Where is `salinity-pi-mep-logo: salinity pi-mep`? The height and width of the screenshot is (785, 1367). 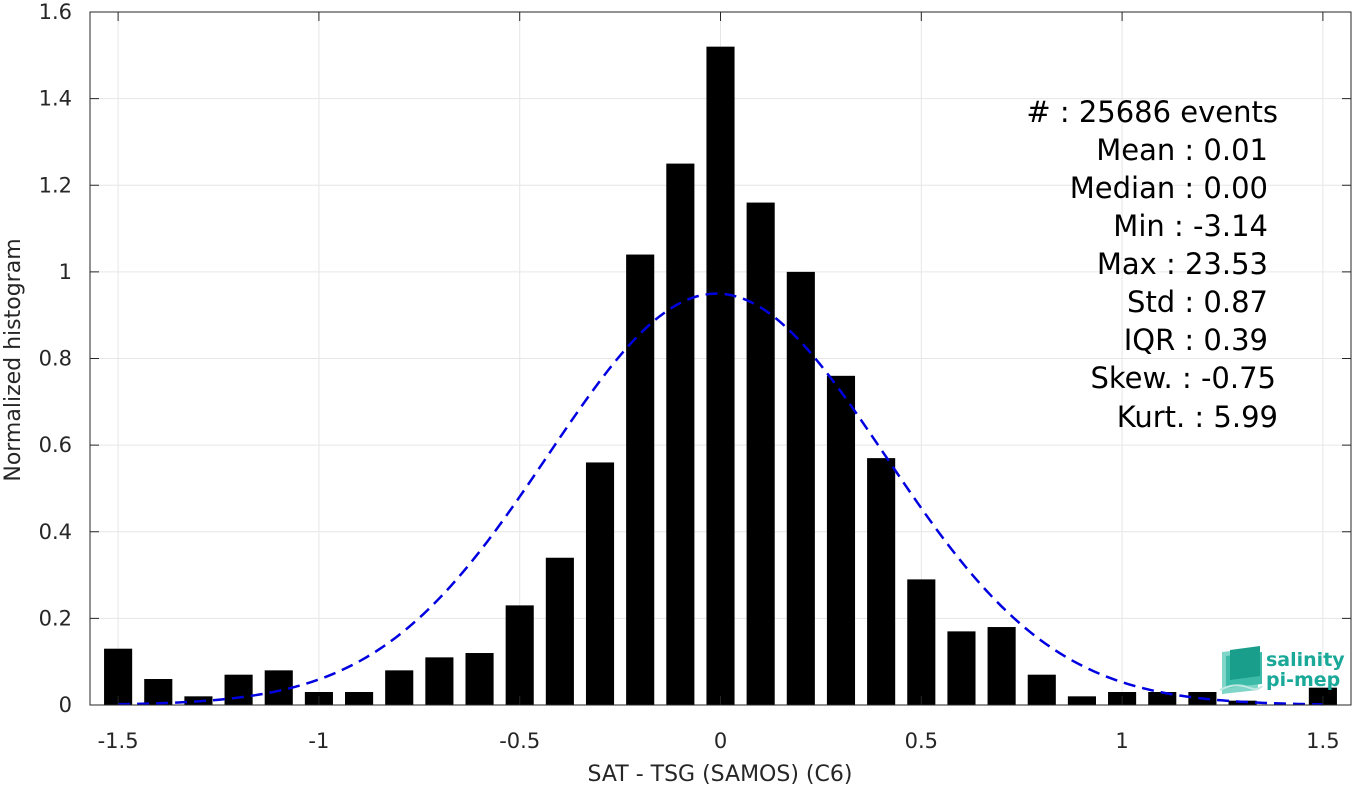
salinity-pi-mep-logo: salinity pi-mep is located at coordinates (1282, 670).